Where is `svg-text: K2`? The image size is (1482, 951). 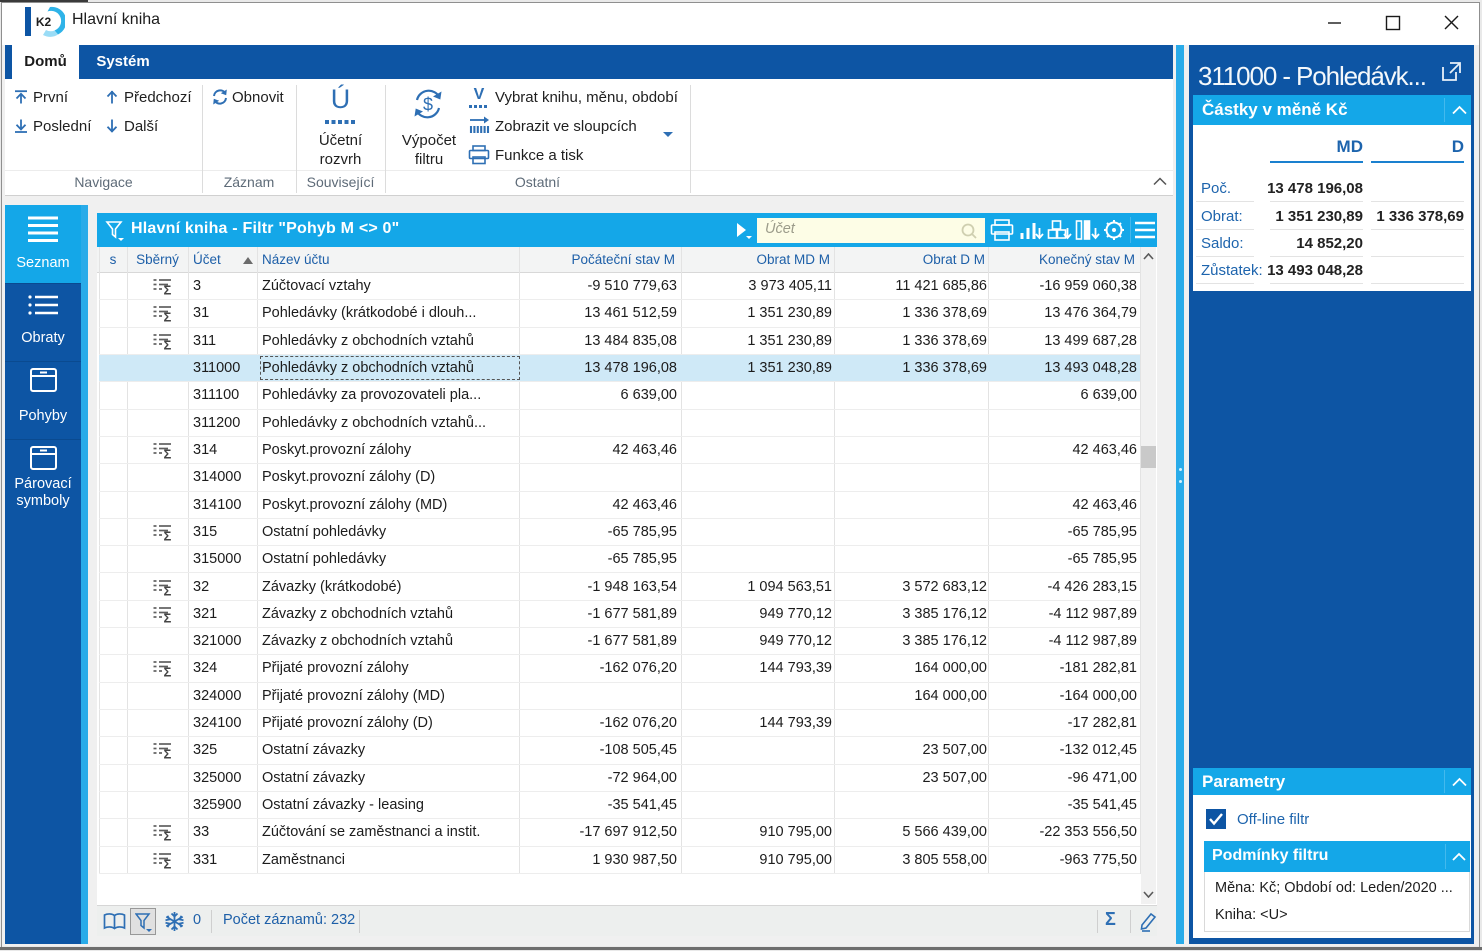 svg-text: K2 is located at coordinates (44, 22).